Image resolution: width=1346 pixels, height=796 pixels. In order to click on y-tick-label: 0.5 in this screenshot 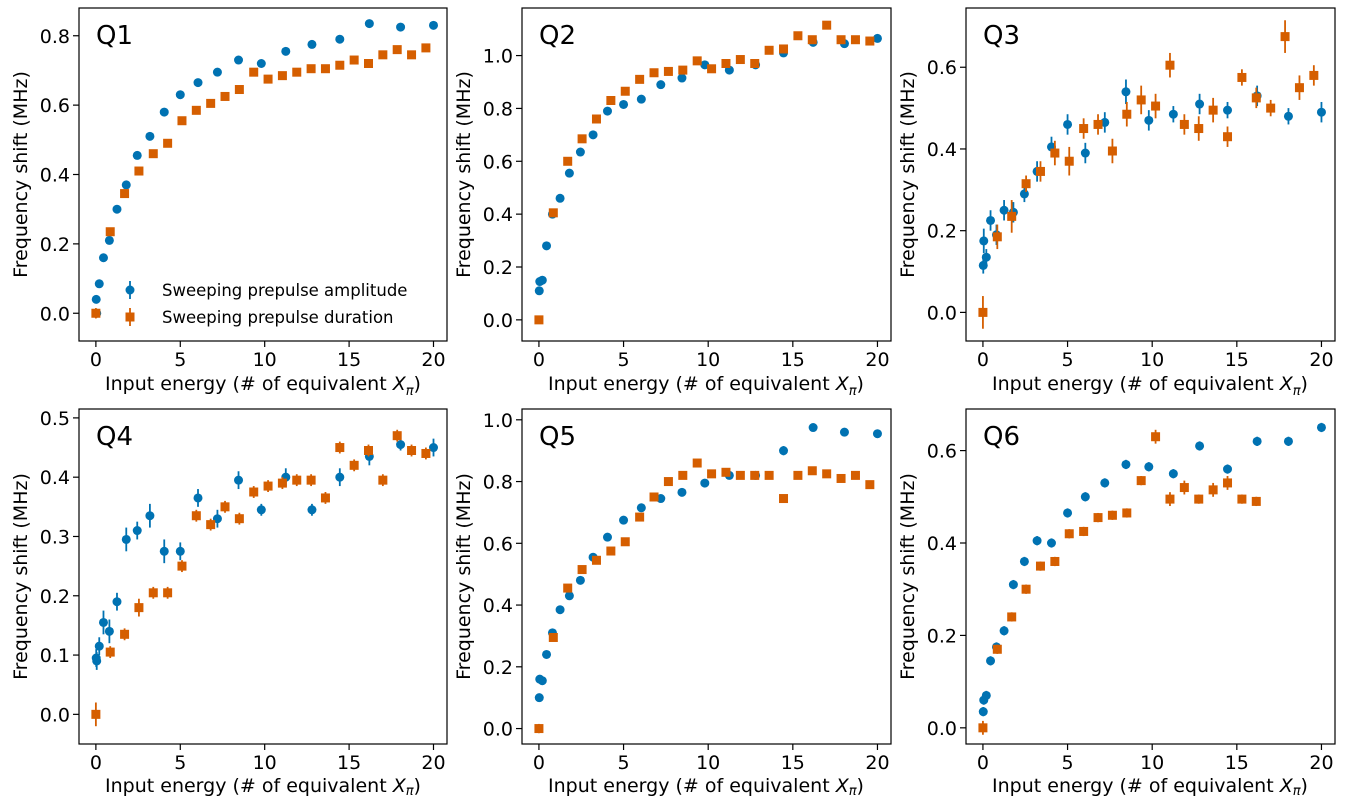, I will do `click(55, 419)`.